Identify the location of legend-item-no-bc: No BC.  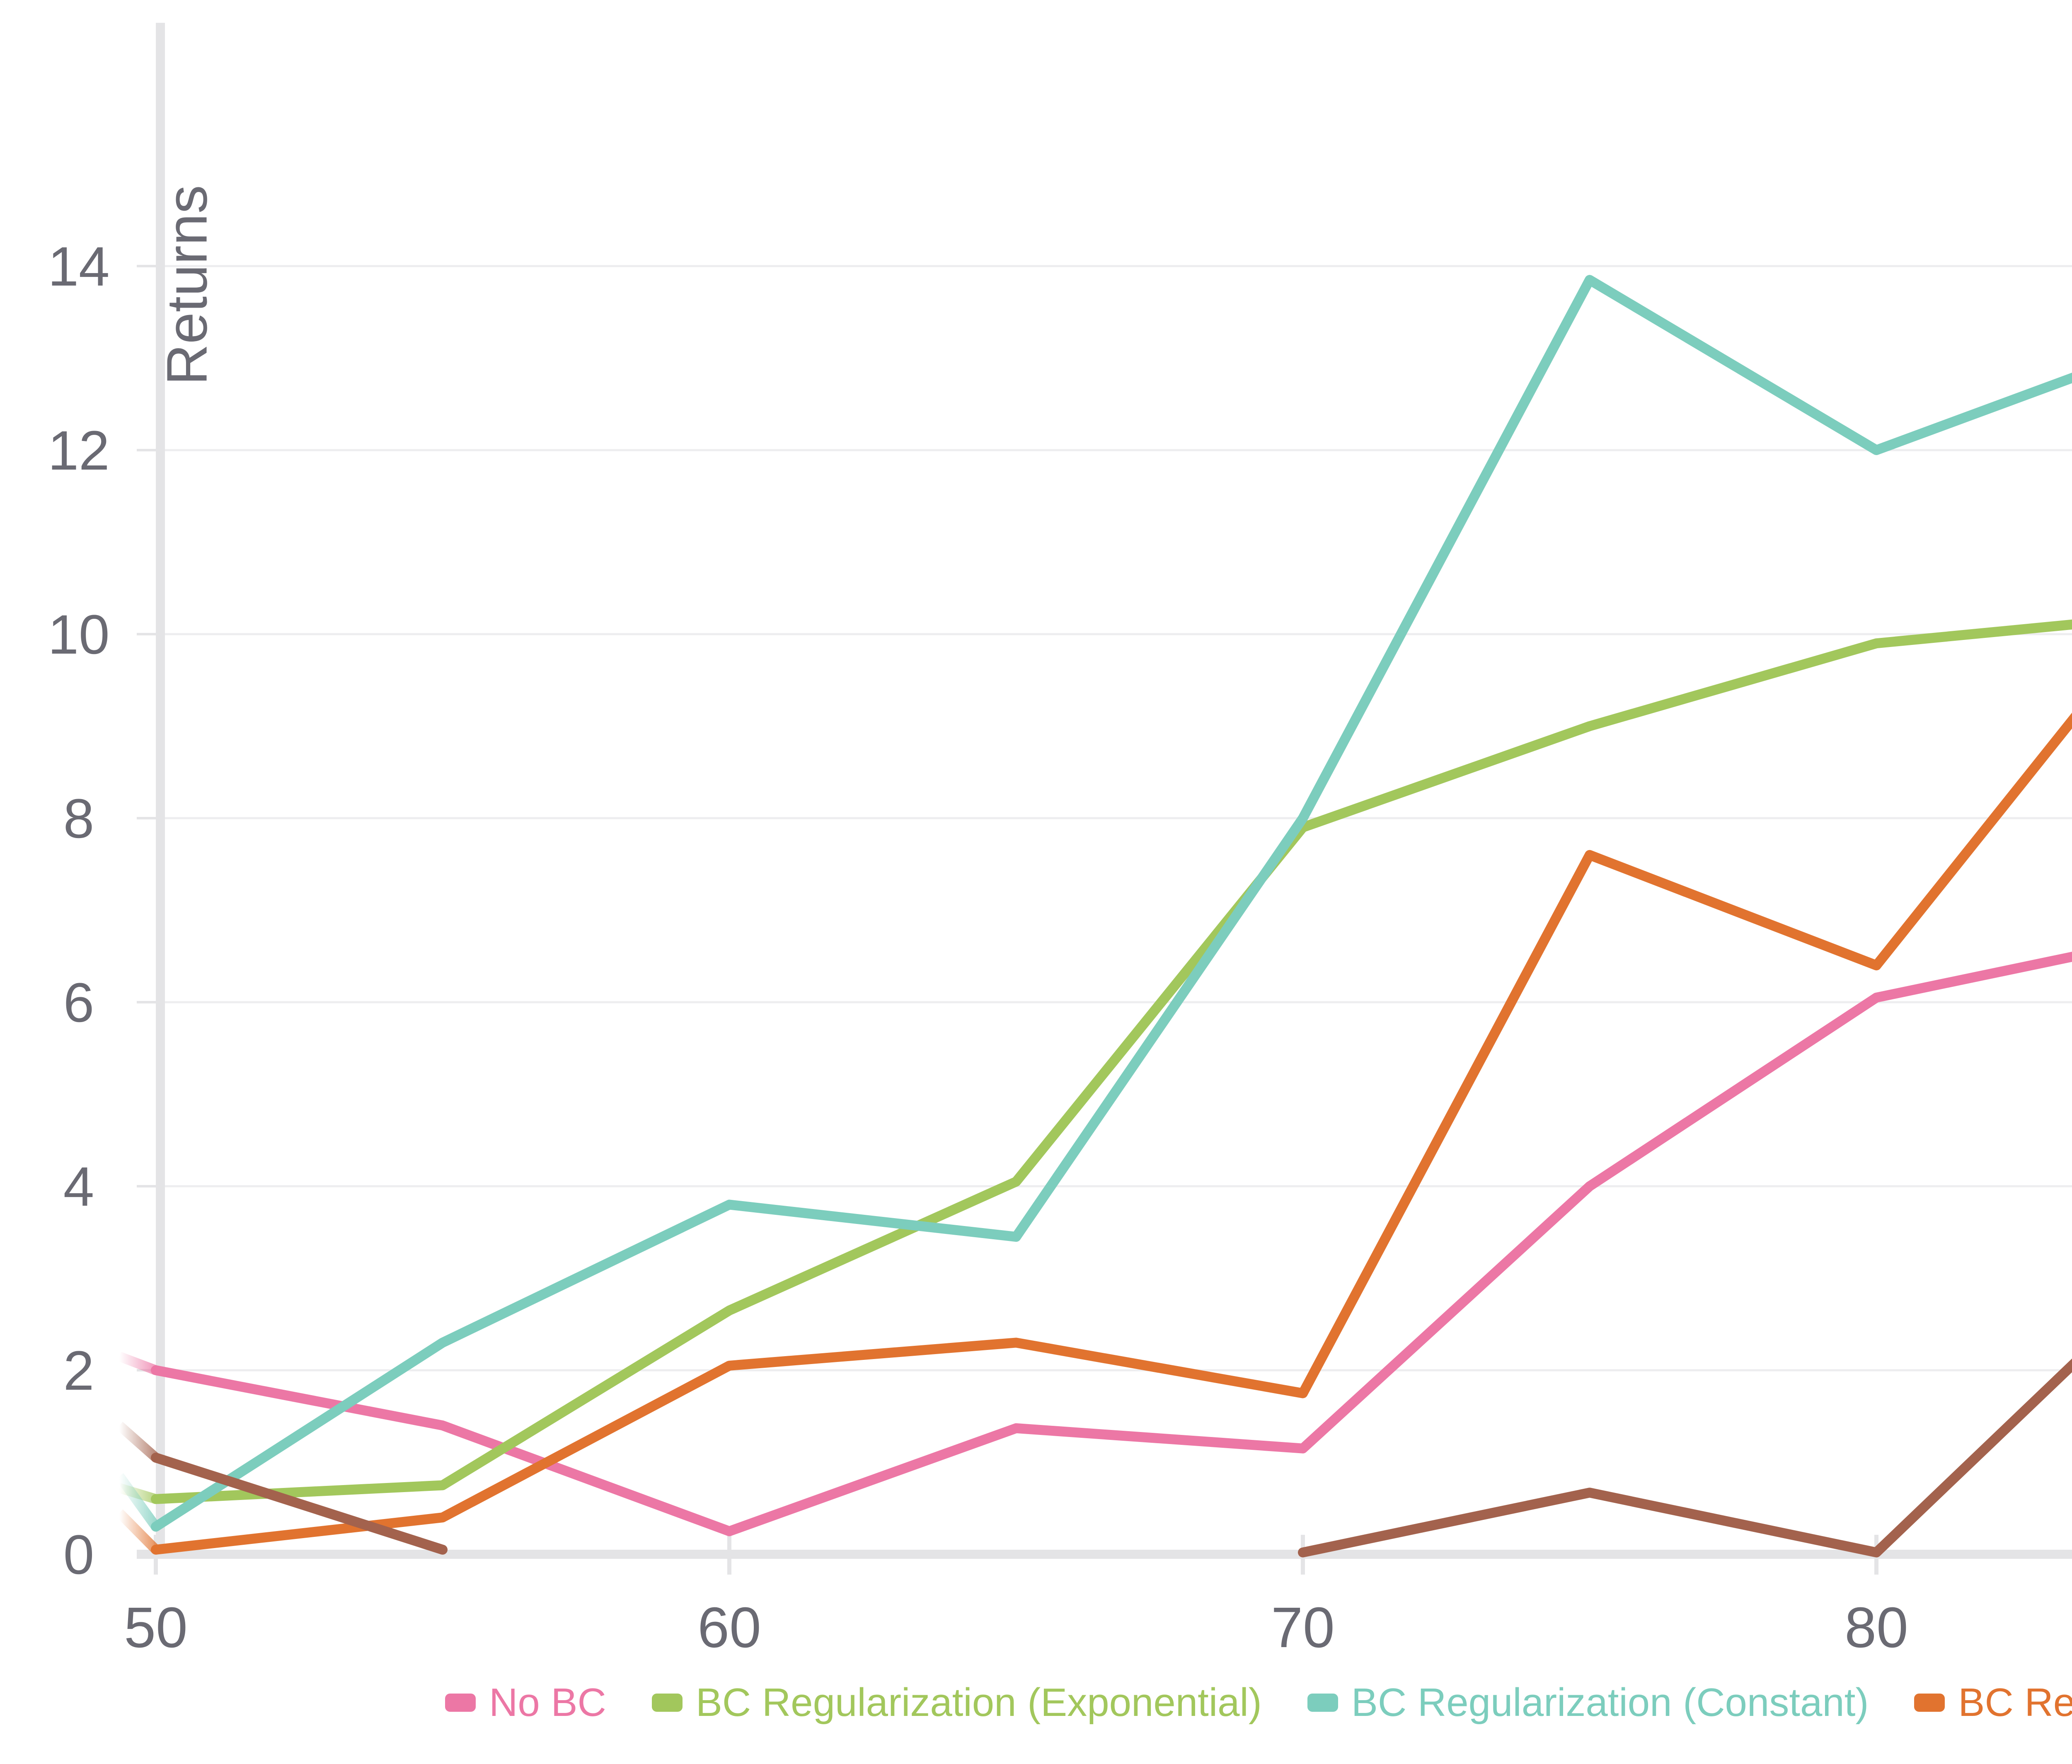
(525, 1702).